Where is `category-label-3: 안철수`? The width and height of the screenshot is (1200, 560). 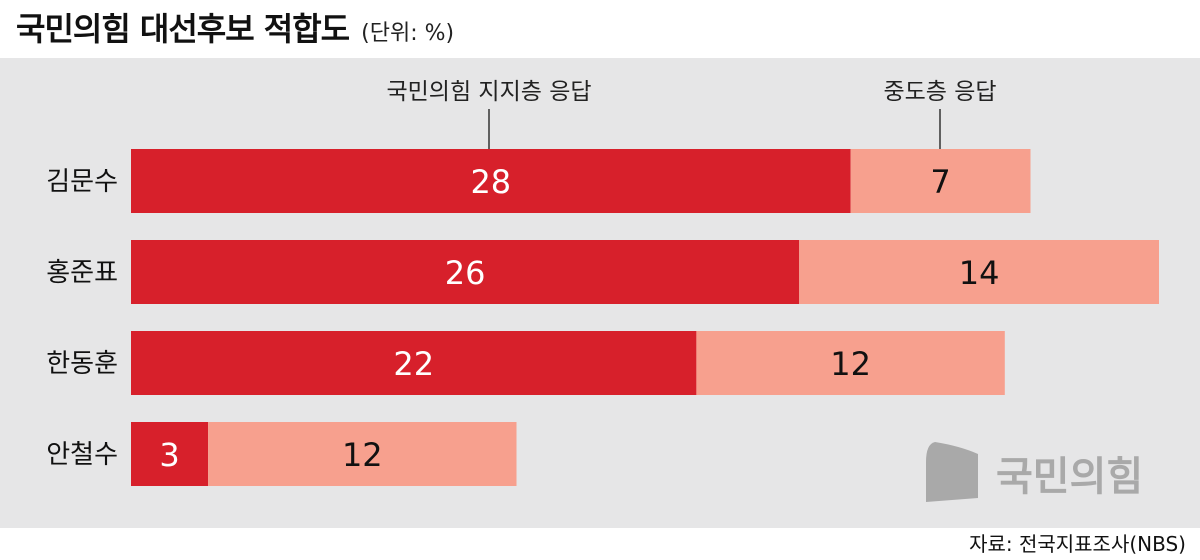
category-label-3: 안철수 is located at coordinates (82, 455).